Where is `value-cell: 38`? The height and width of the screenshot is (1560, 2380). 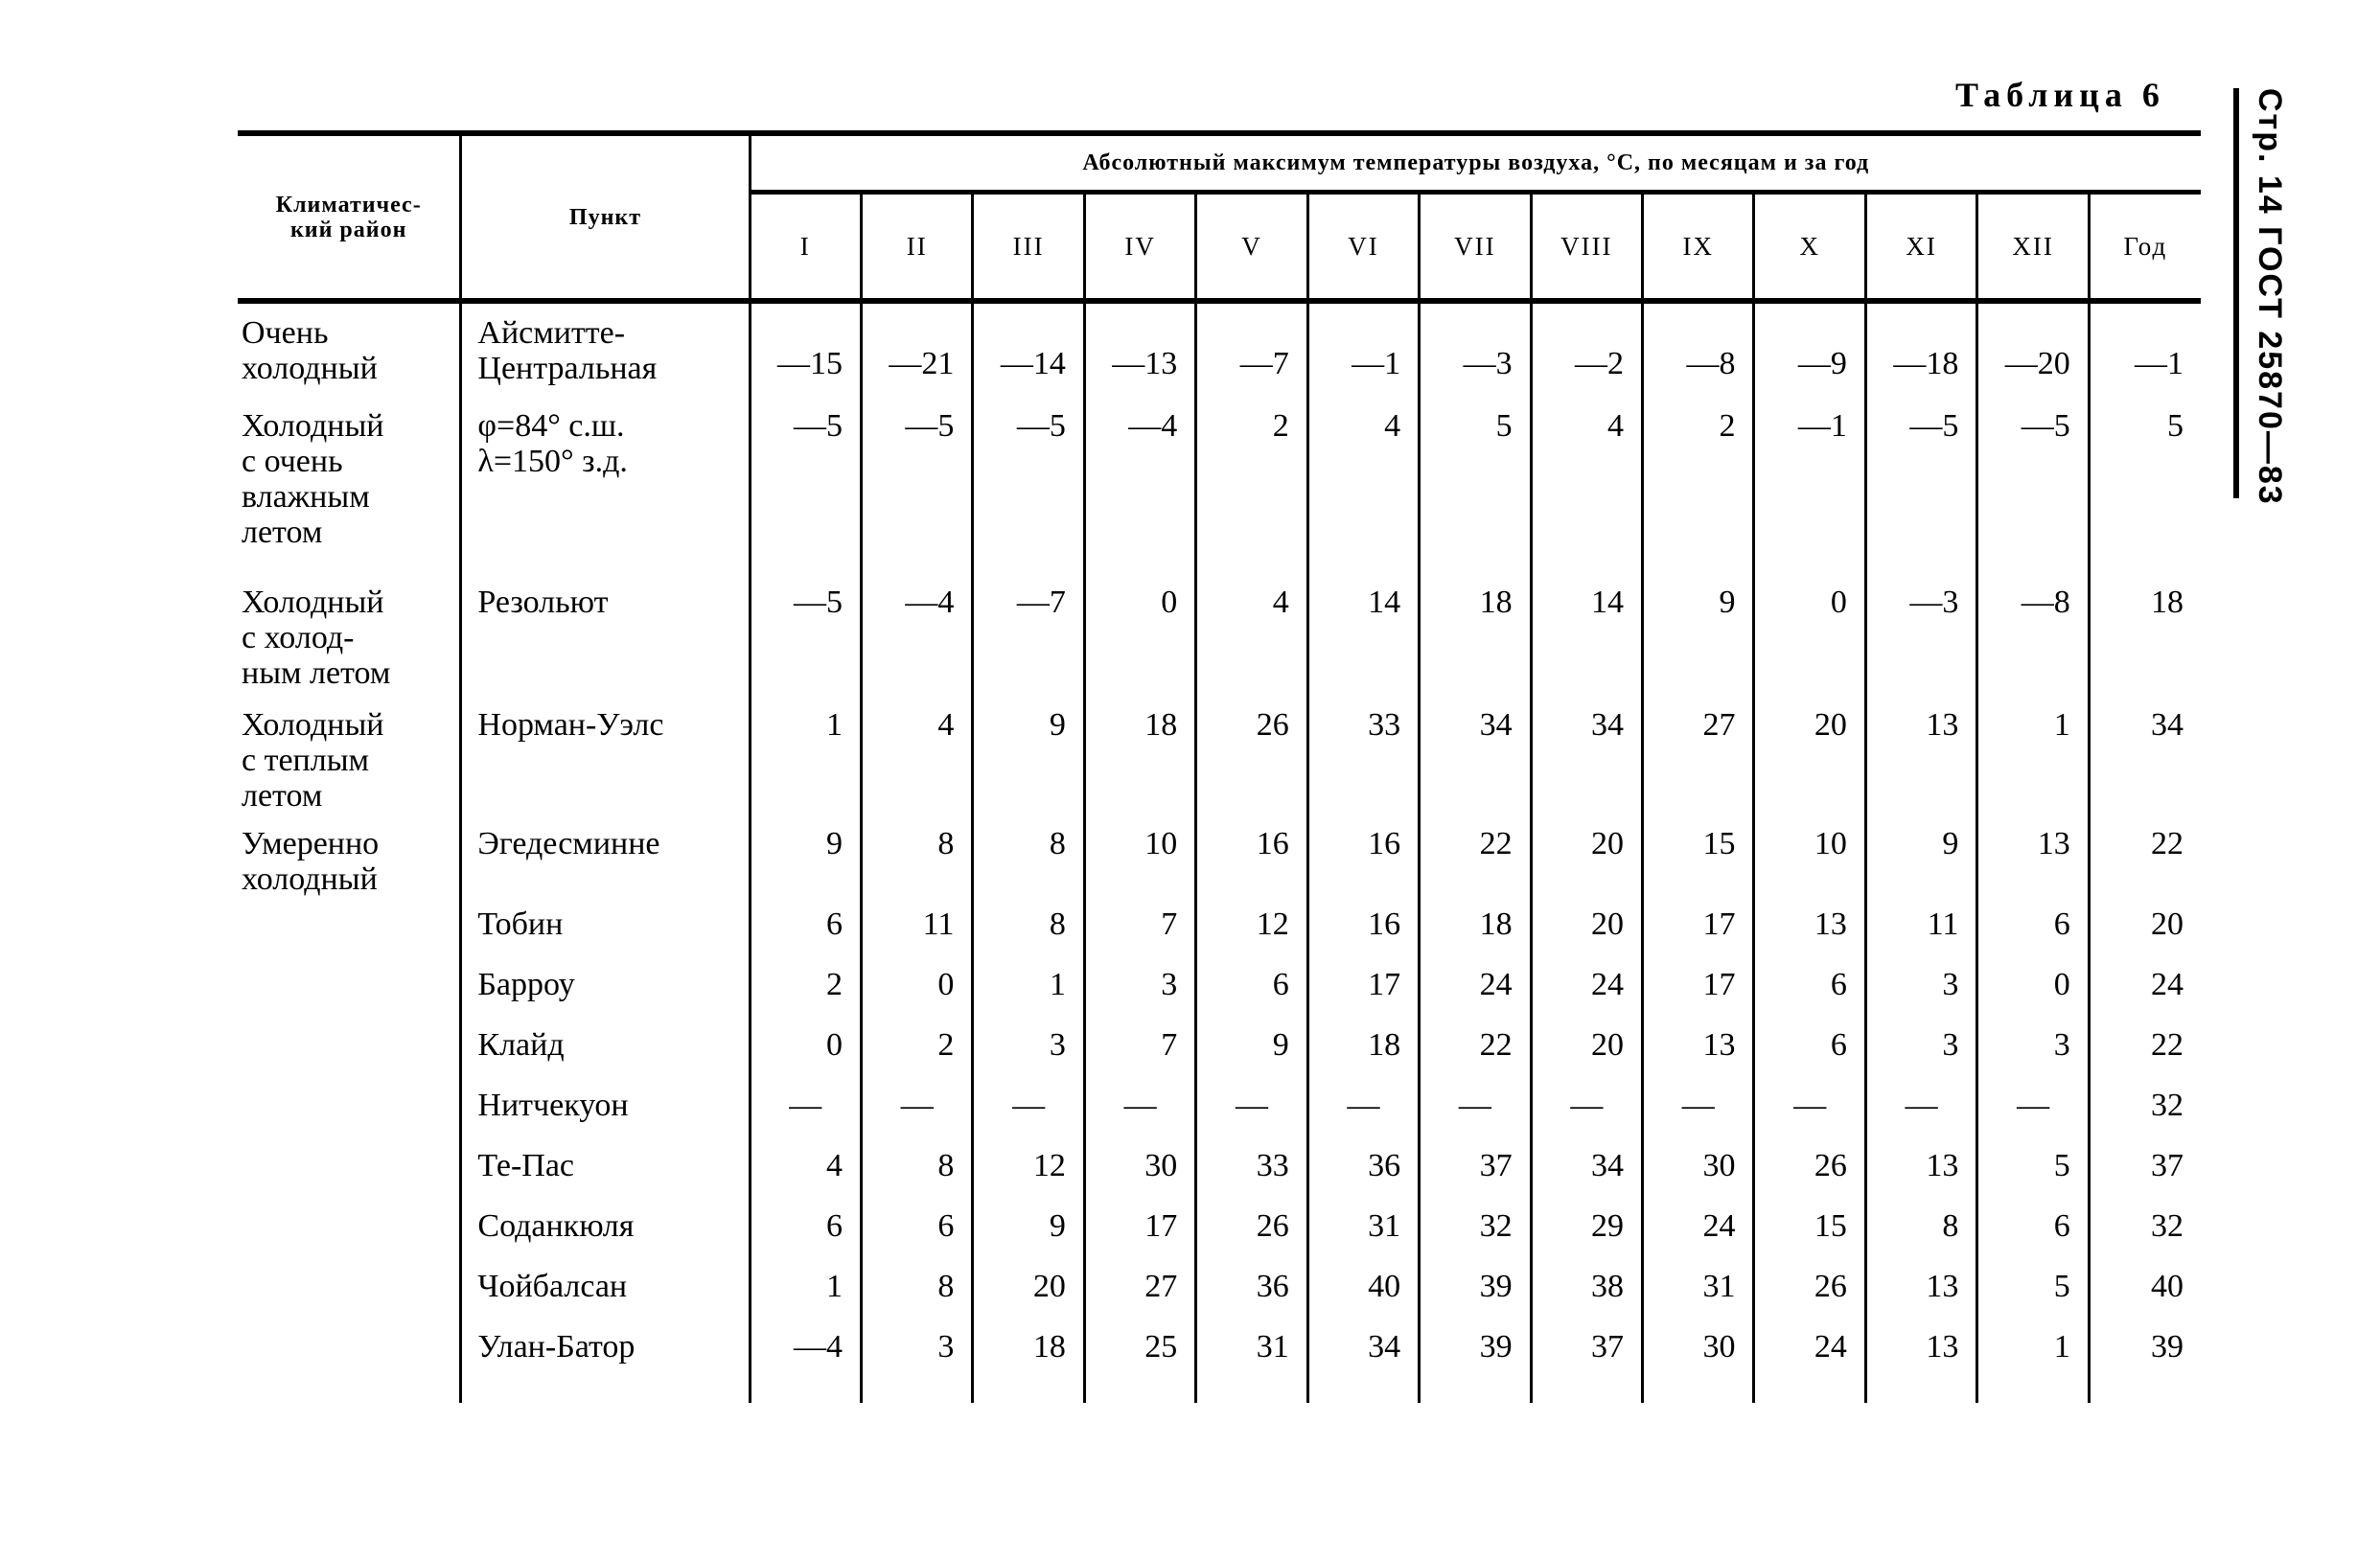
value-cell: 38 is located at coordinates (1586, 1289).